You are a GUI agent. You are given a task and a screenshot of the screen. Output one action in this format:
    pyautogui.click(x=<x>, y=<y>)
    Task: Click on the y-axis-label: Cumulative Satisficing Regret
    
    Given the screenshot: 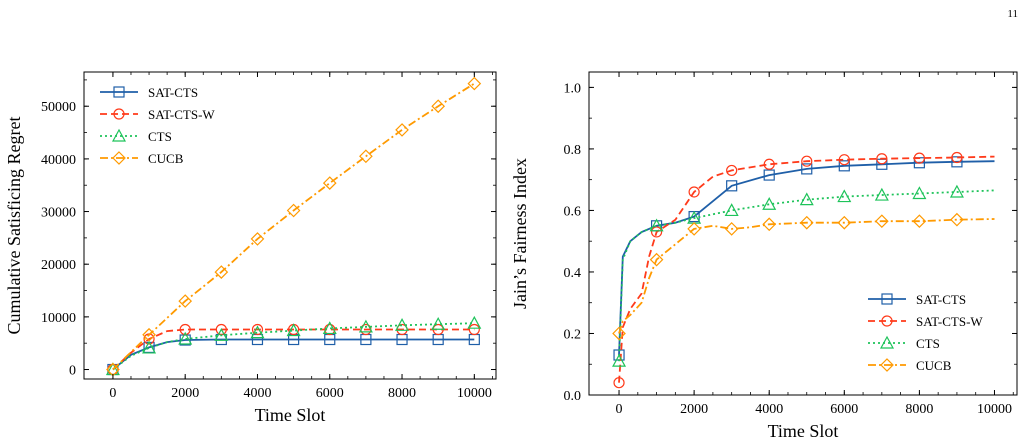 What is the action you would take?
    pyautogui.click(x=14, y=226)
    